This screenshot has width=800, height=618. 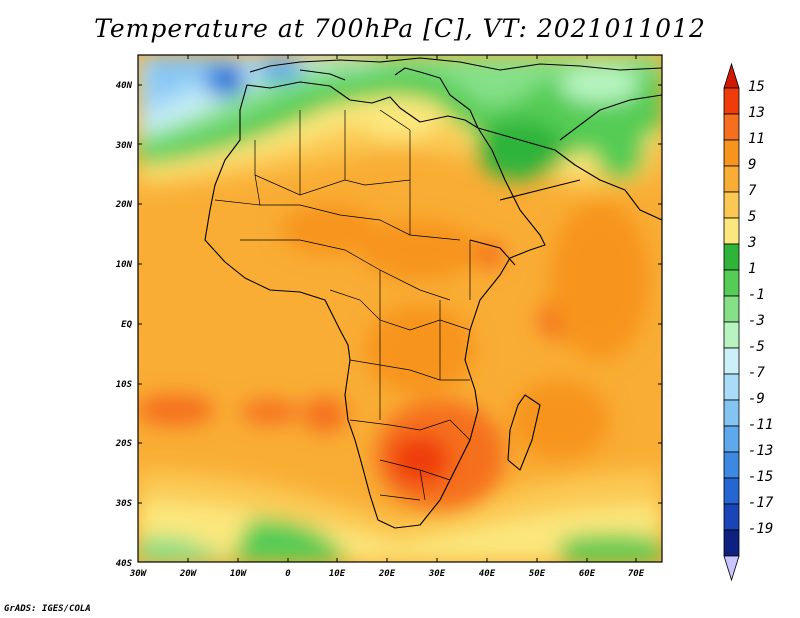 What do you see at coordinates (437, 574) in the screenshot?
I see `x-tick-label: 30E` at bounding box center [437, 574].